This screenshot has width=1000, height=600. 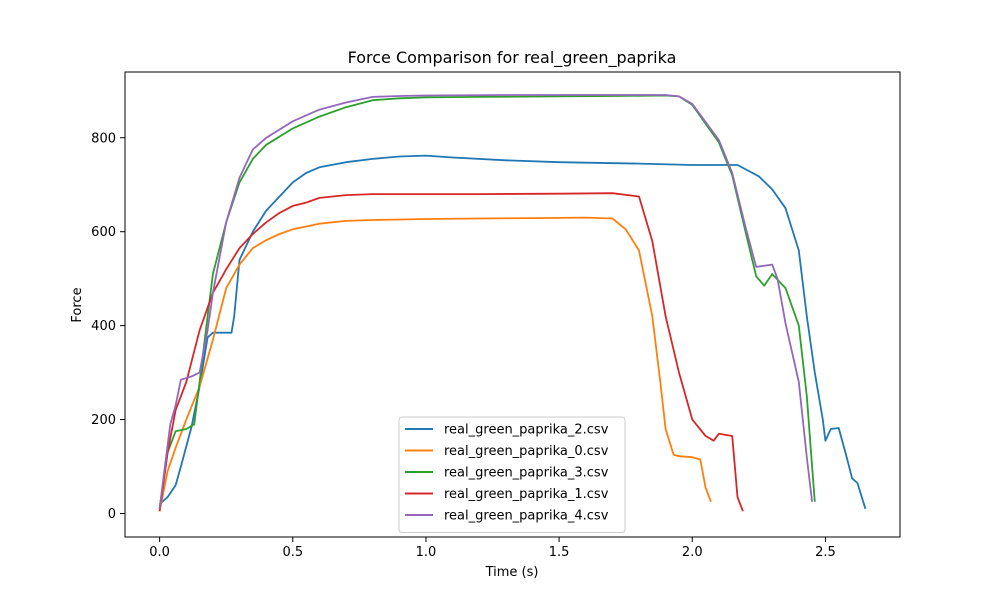 I want to click on x-tick-label: 1.0, so click(x=426, y=552).